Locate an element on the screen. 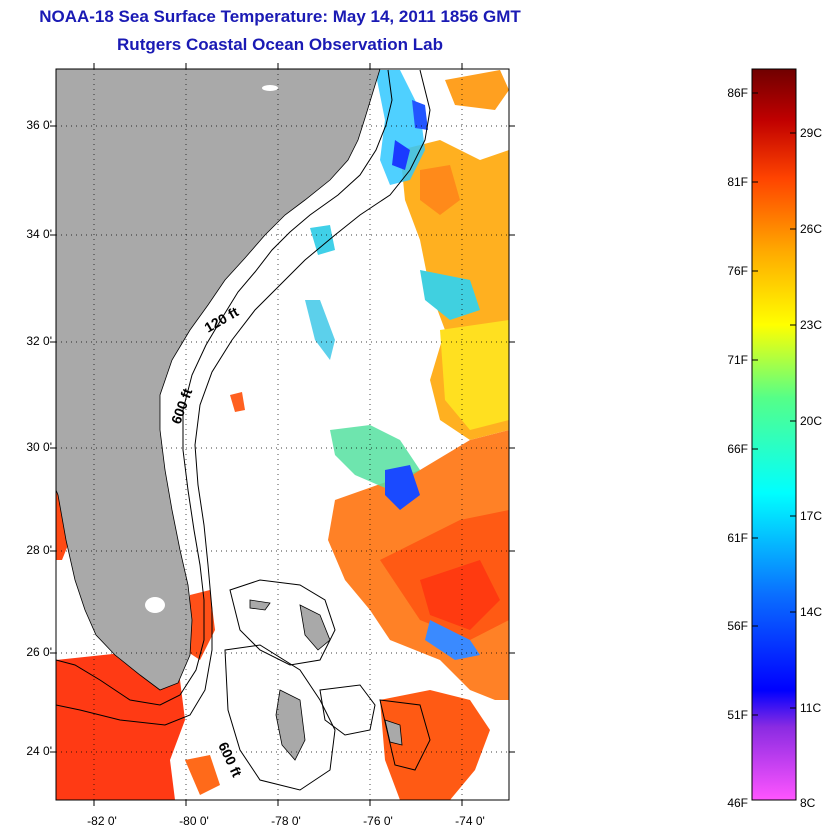 This screenshot has width=825, height=832. lon-label-80: -80 0' is located at coordinates (194, 821).